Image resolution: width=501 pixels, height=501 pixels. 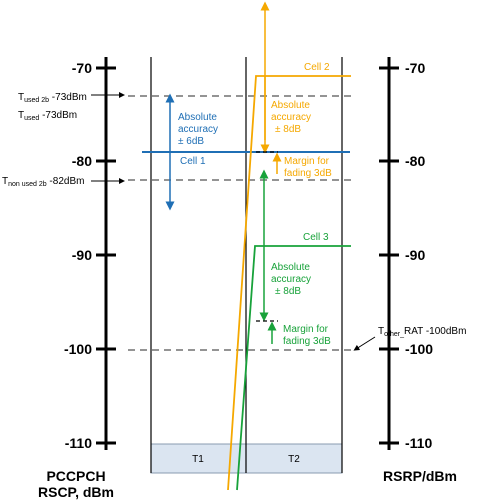 What do you see at coordinates (193, 161) in the screenshot?
I see `cell1-label: Cell 1` at bounding box center [193, 161].